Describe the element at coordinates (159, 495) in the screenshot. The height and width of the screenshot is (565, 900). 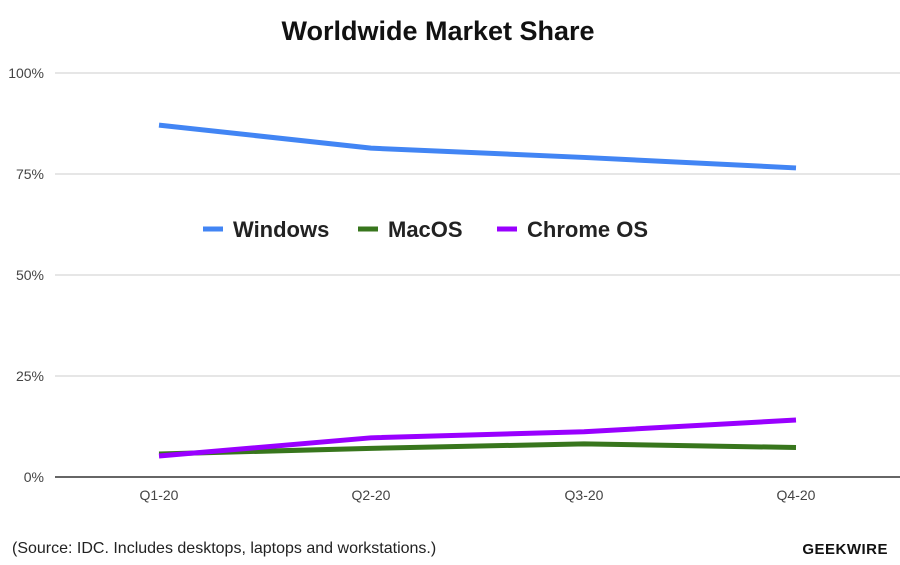
I see `x-tick-label: Q1-20` at that location.